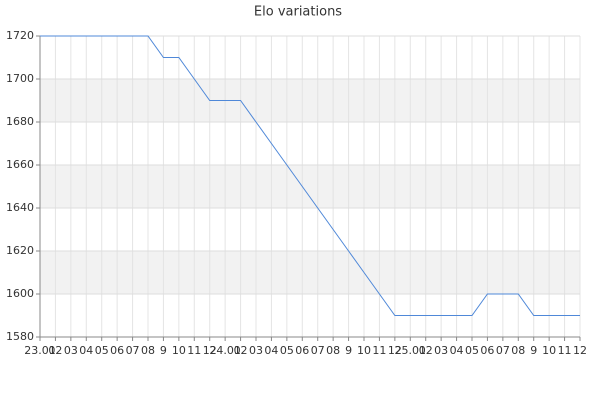  Describe the element at coordinates (225, 350) in the screenshot. I see `x-tick-label: 24.01` at that location.